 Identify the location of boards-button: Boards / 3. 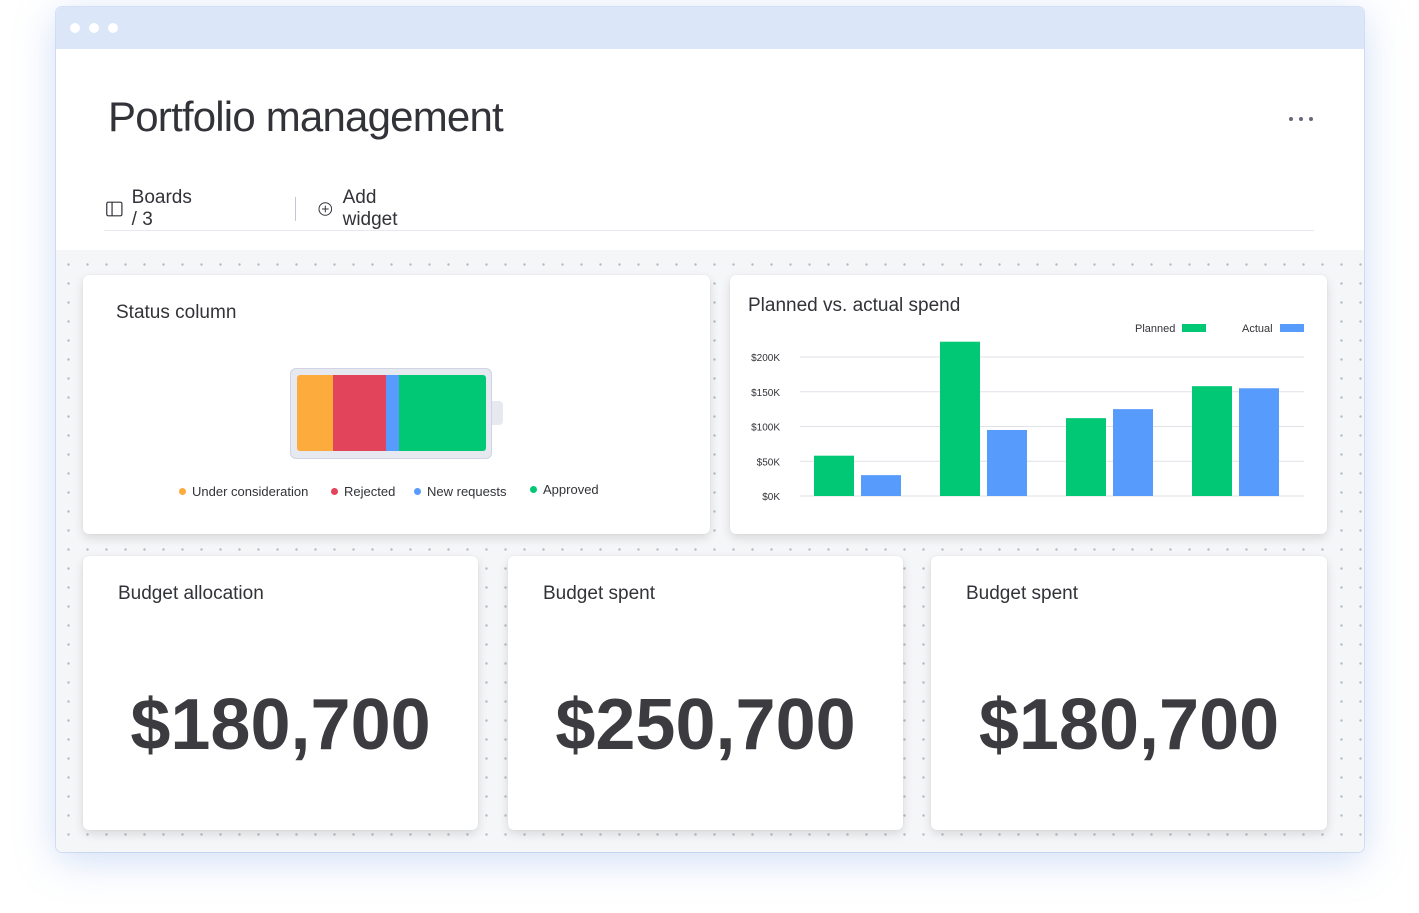
(151, 208).